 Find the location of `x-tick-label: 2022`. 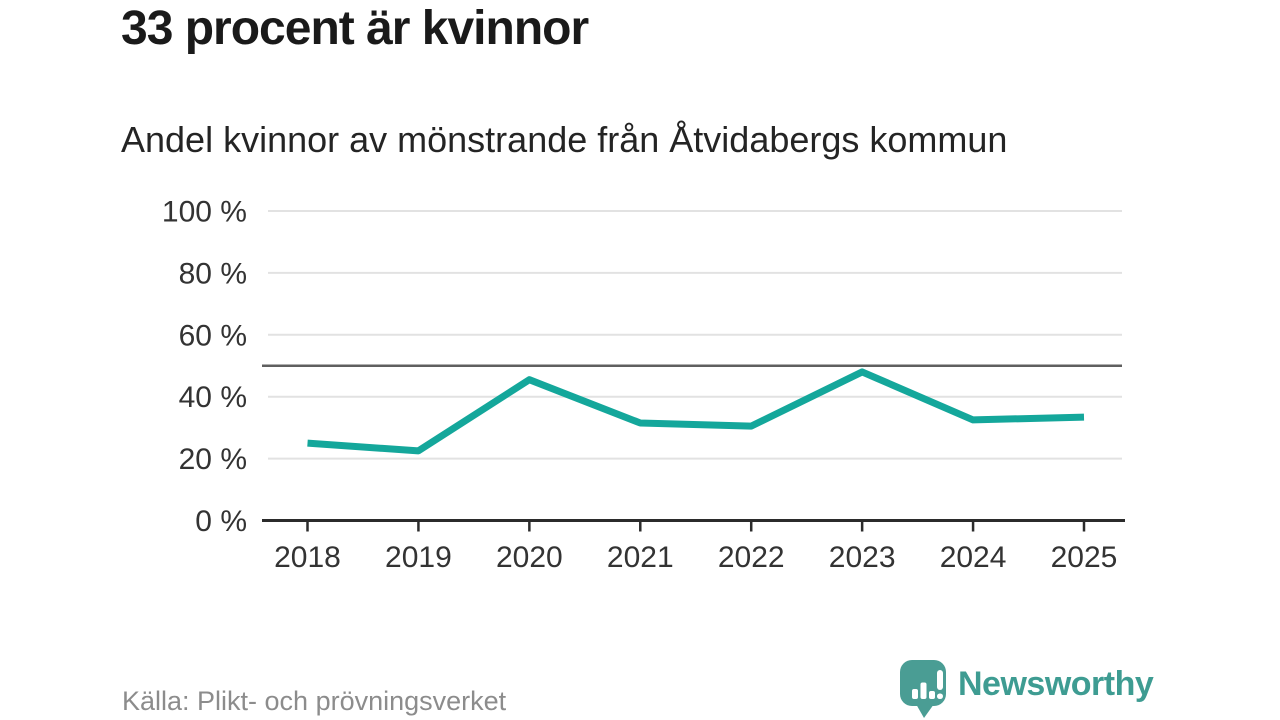

x-tick-label: 2022 is located at coordinates (751, 557).